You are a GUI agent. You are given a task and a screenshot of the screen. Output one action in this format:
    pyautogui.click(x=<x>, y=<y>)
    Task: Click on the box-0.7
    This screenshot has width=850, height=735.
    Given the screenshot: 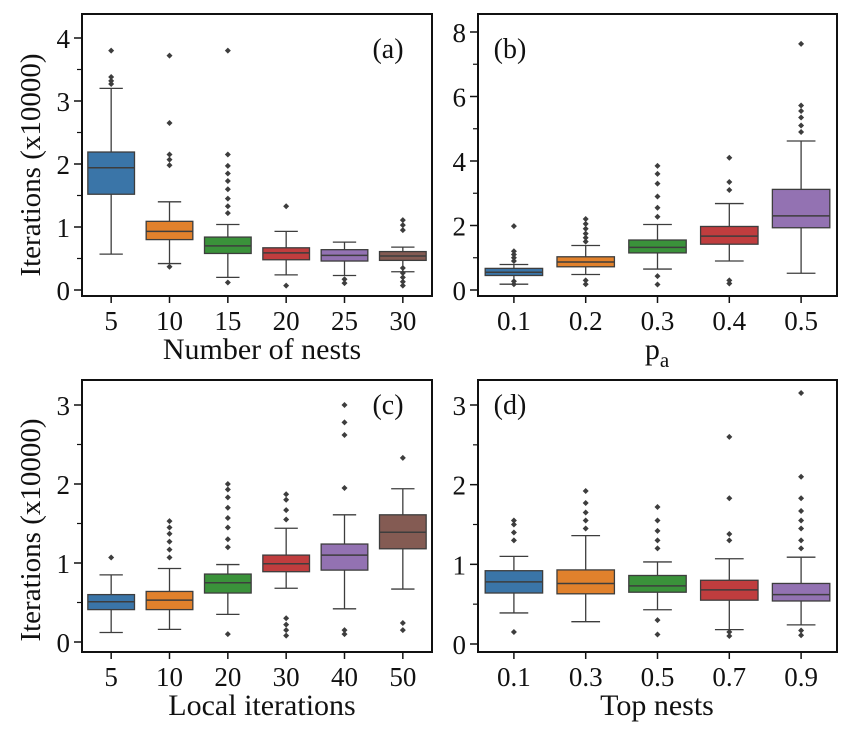 What is the action you would take?
    pyautogui.click(x=729, y=536)
    